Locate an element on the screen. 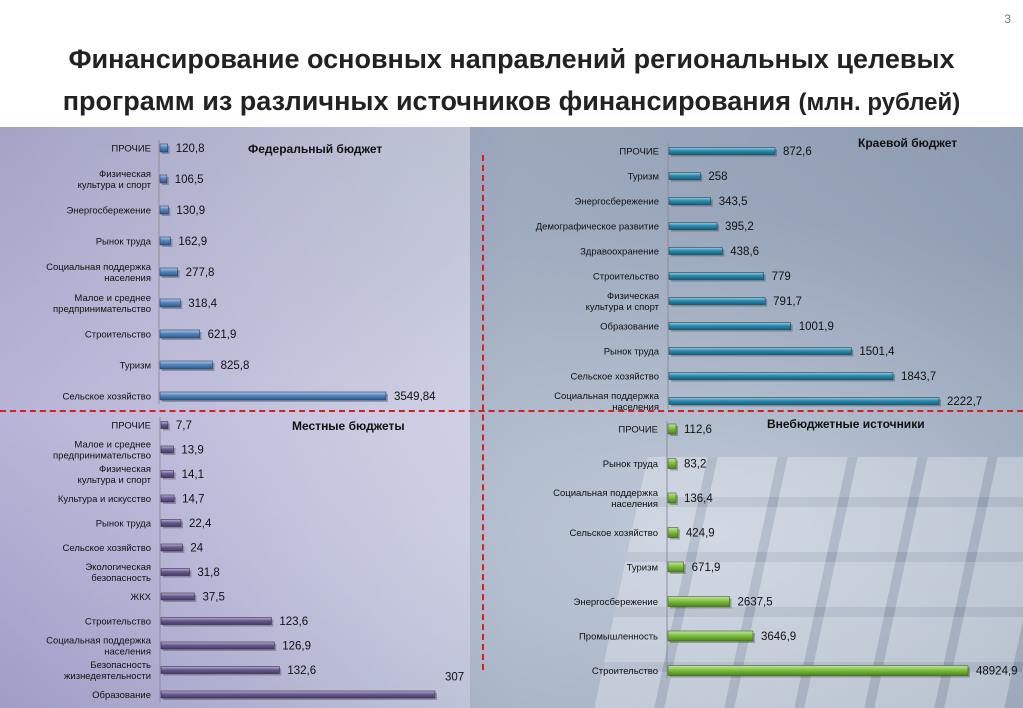 The image size is (1023, 708). federal-value-label: 162,9 is located at coordinates (192, 242).